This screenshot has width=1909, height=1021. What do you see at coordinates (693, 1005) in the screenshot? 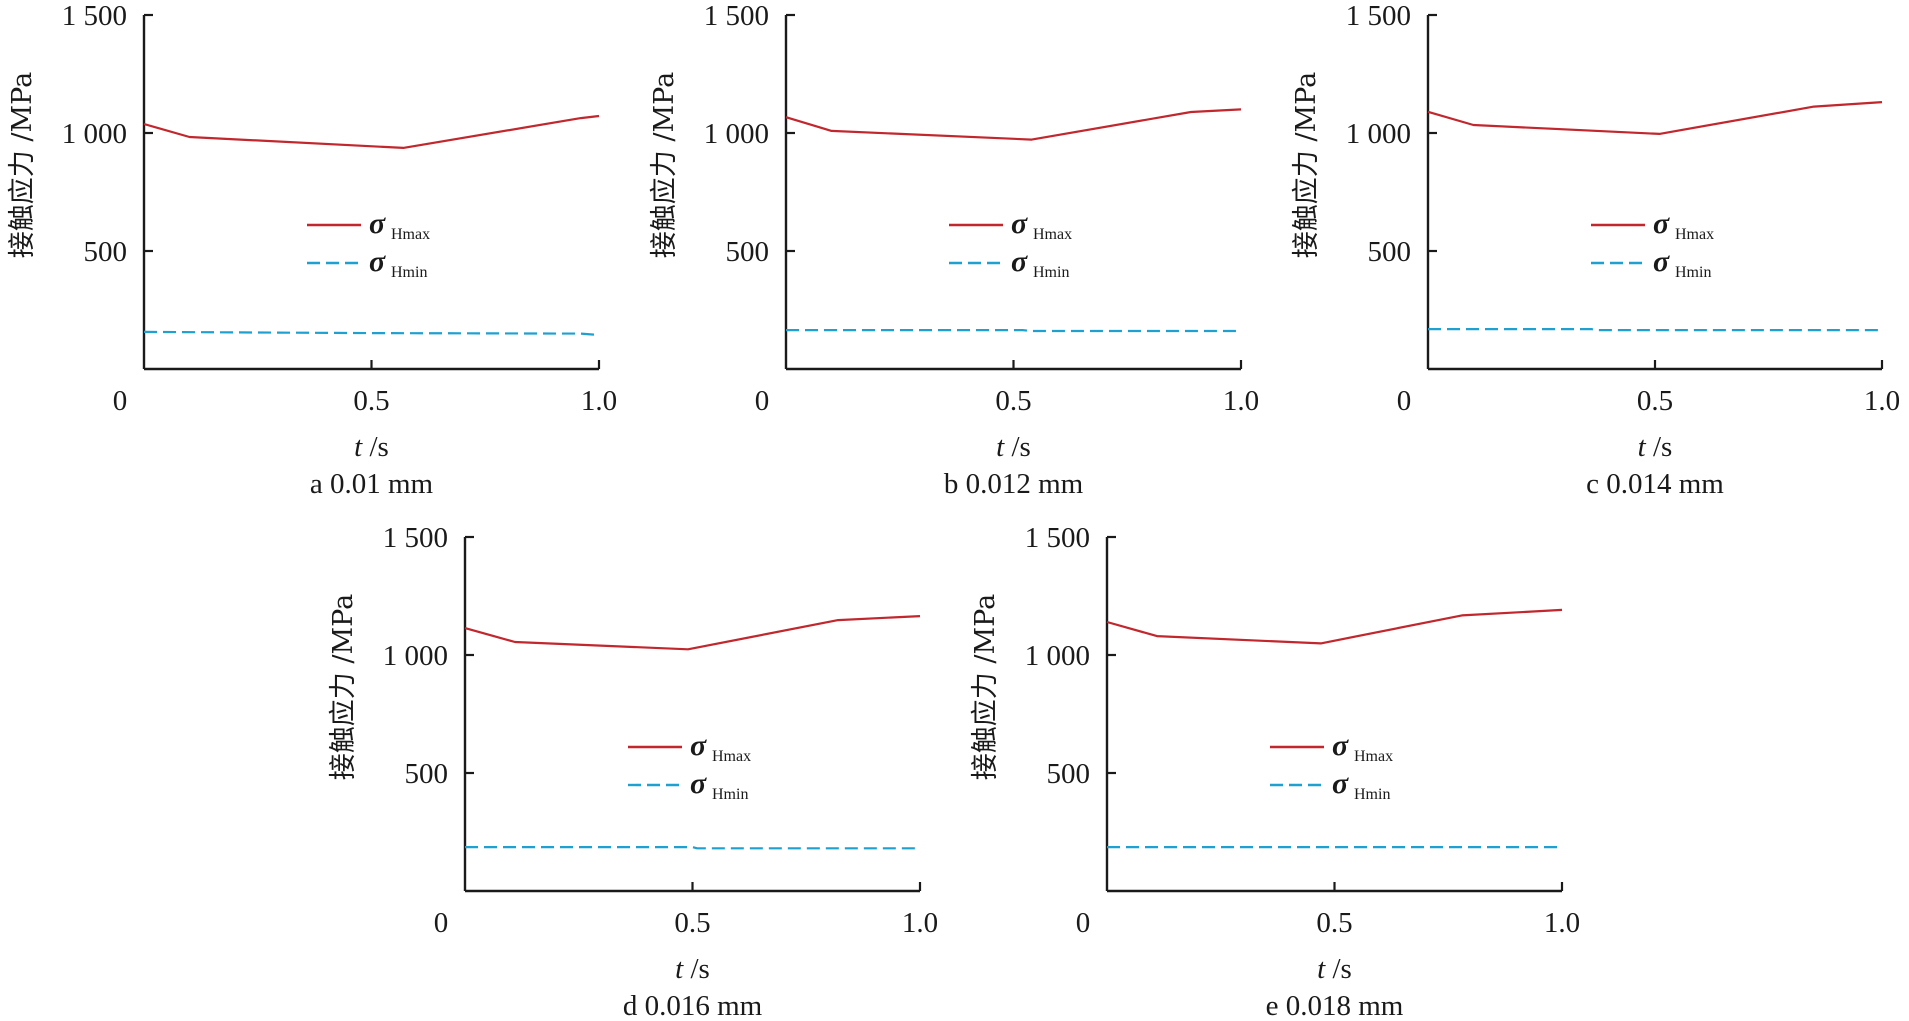
I see `panel-caption: d 0.016 mm` at bounding box center [693, 1005].